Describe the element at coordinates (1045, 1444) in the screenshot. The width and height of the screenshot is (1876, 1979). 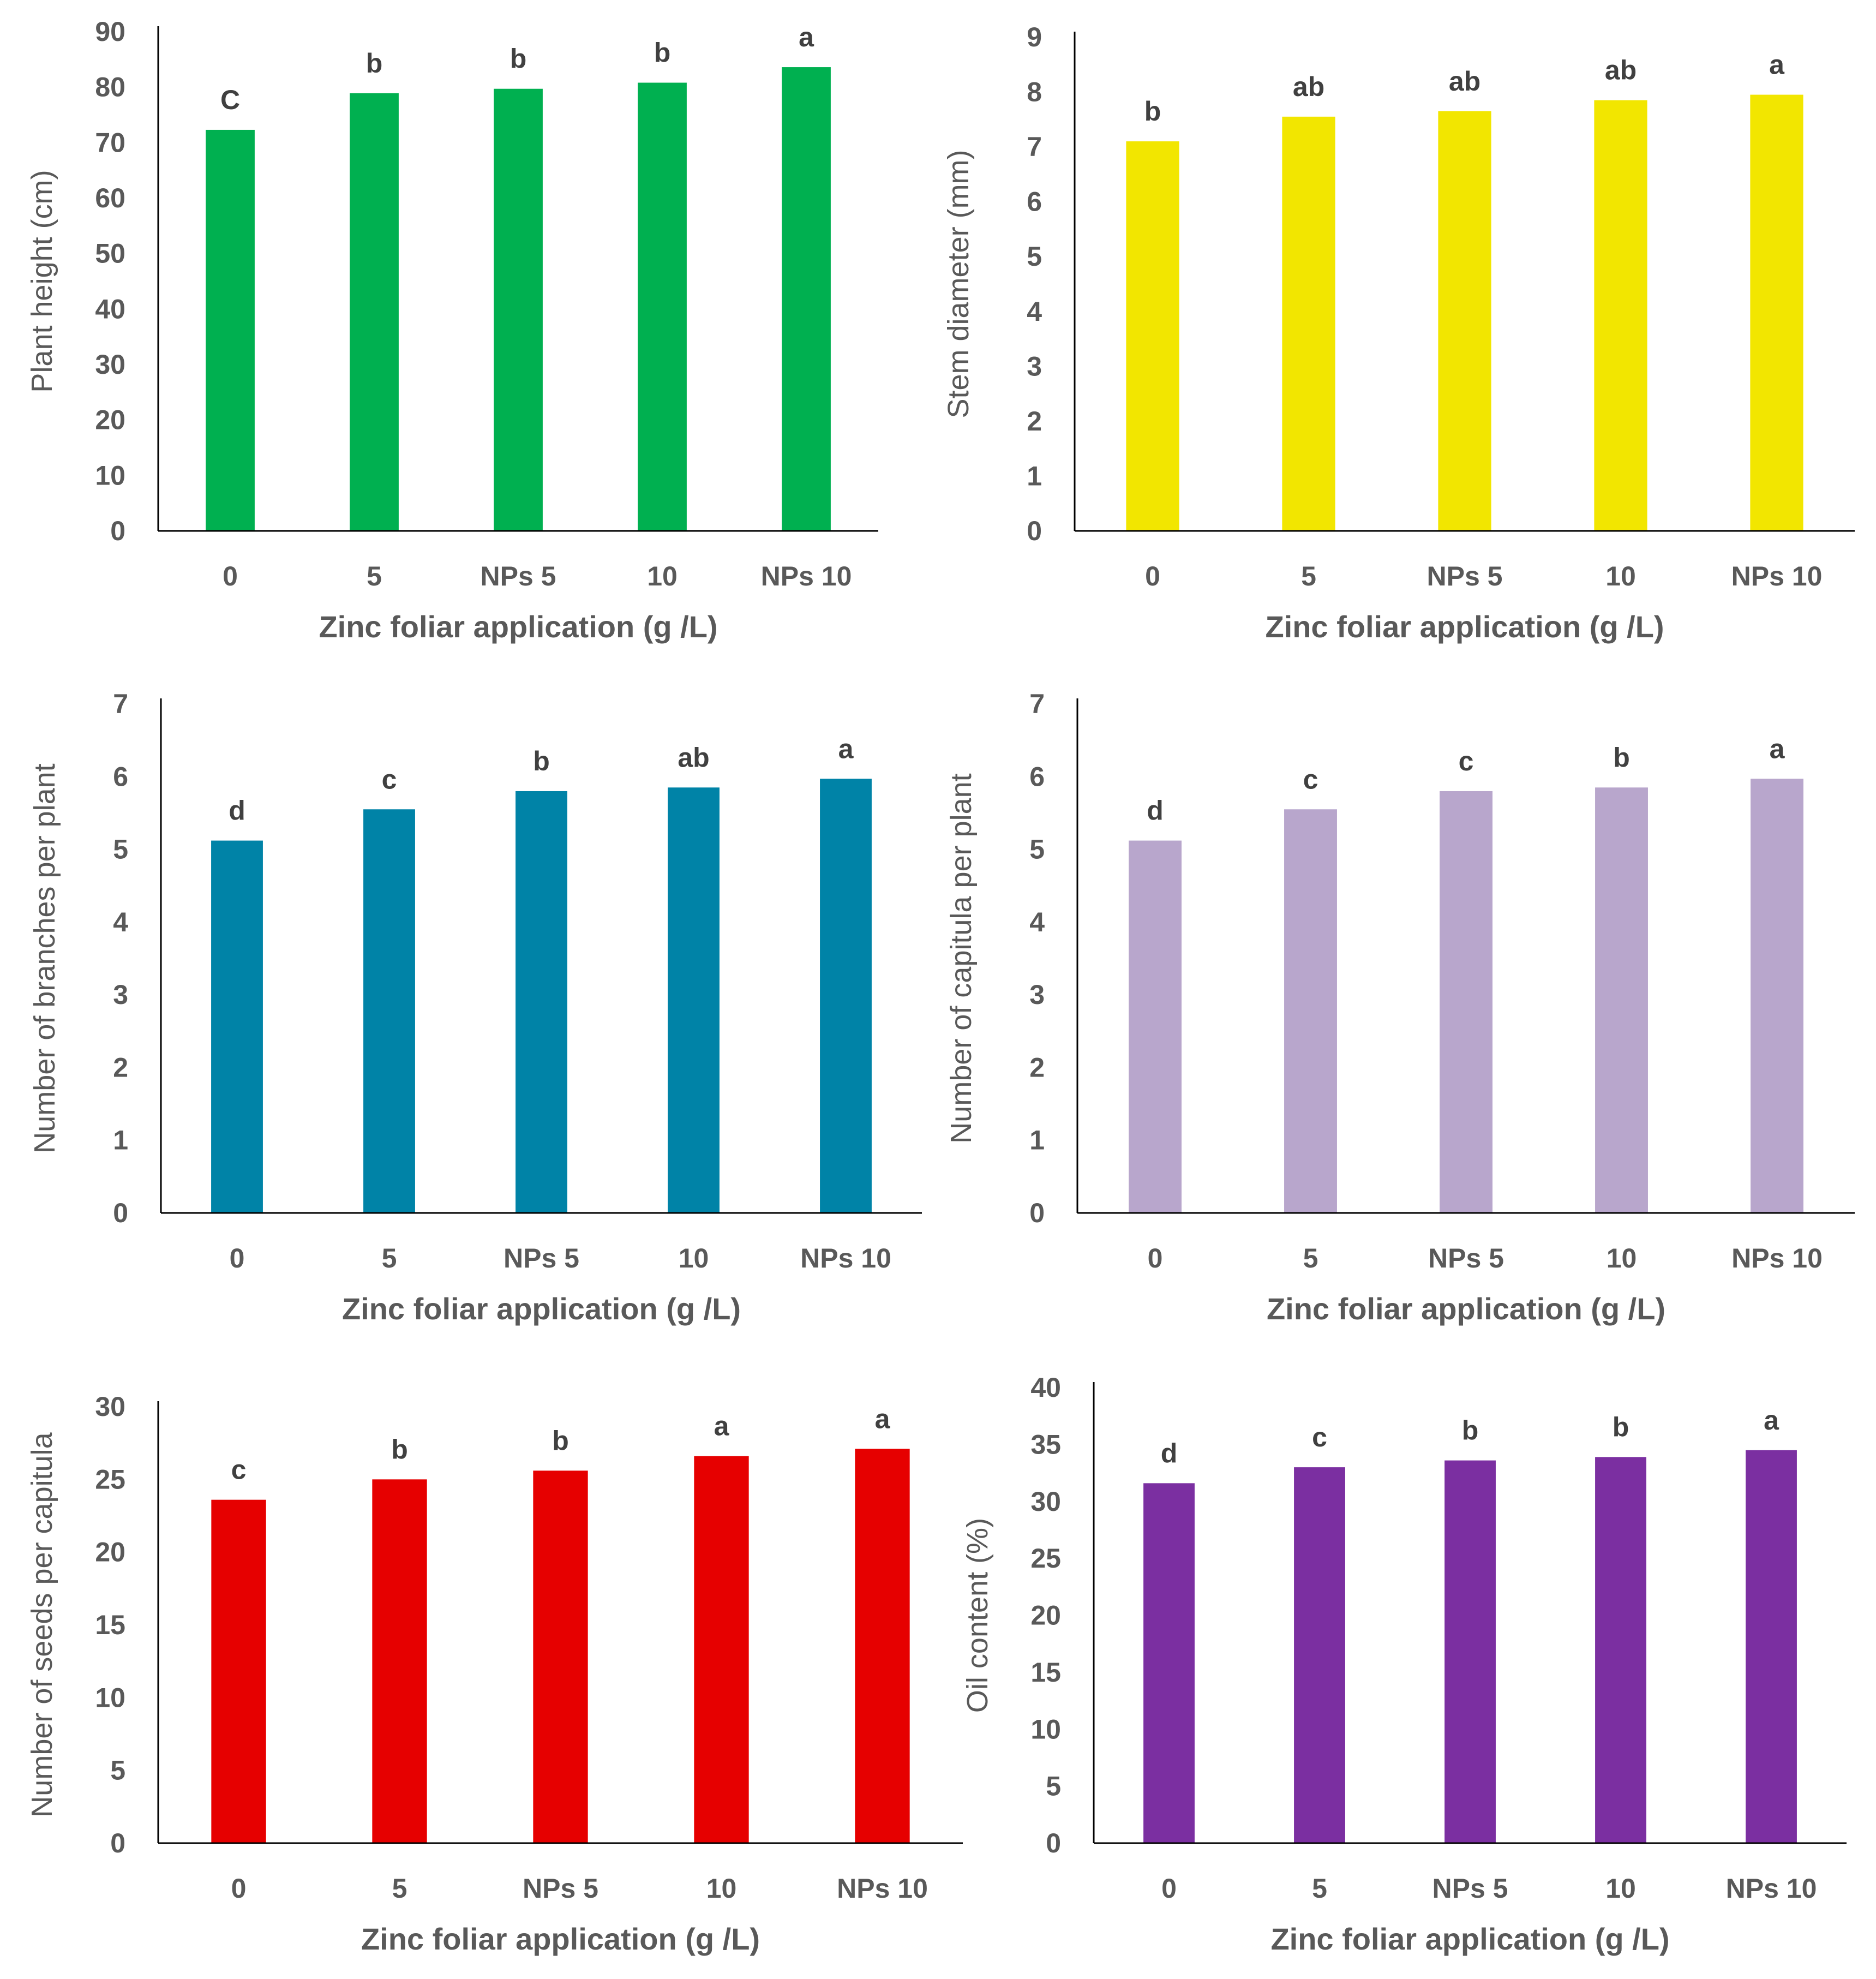
I see `y-tick-label: 35` at that location.